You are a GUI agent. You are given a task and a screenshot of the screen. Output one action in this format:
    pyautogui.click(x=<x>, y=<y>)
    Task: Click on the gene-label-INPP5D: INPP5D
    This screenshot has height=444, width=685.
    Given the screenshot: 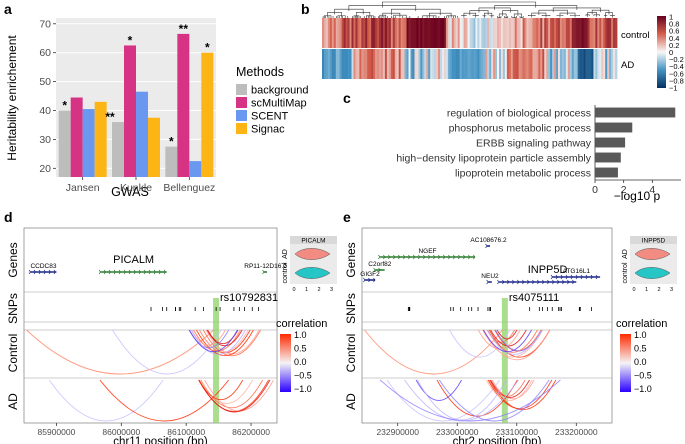 What is the action you would take?
    pyautogui.click(x=548, y=270)
    